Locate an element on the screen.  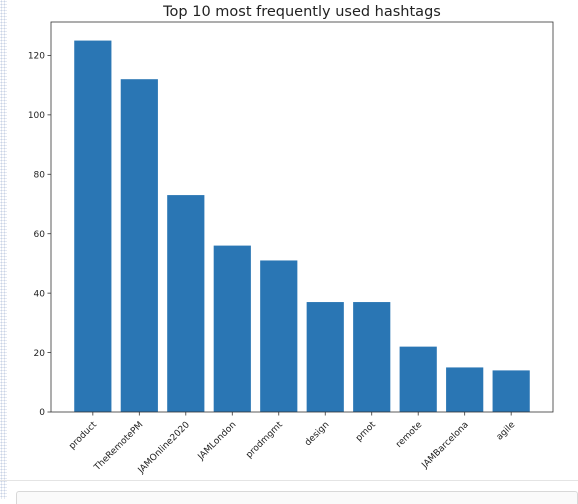
bar-pmot is located at coordinates (372, 357).